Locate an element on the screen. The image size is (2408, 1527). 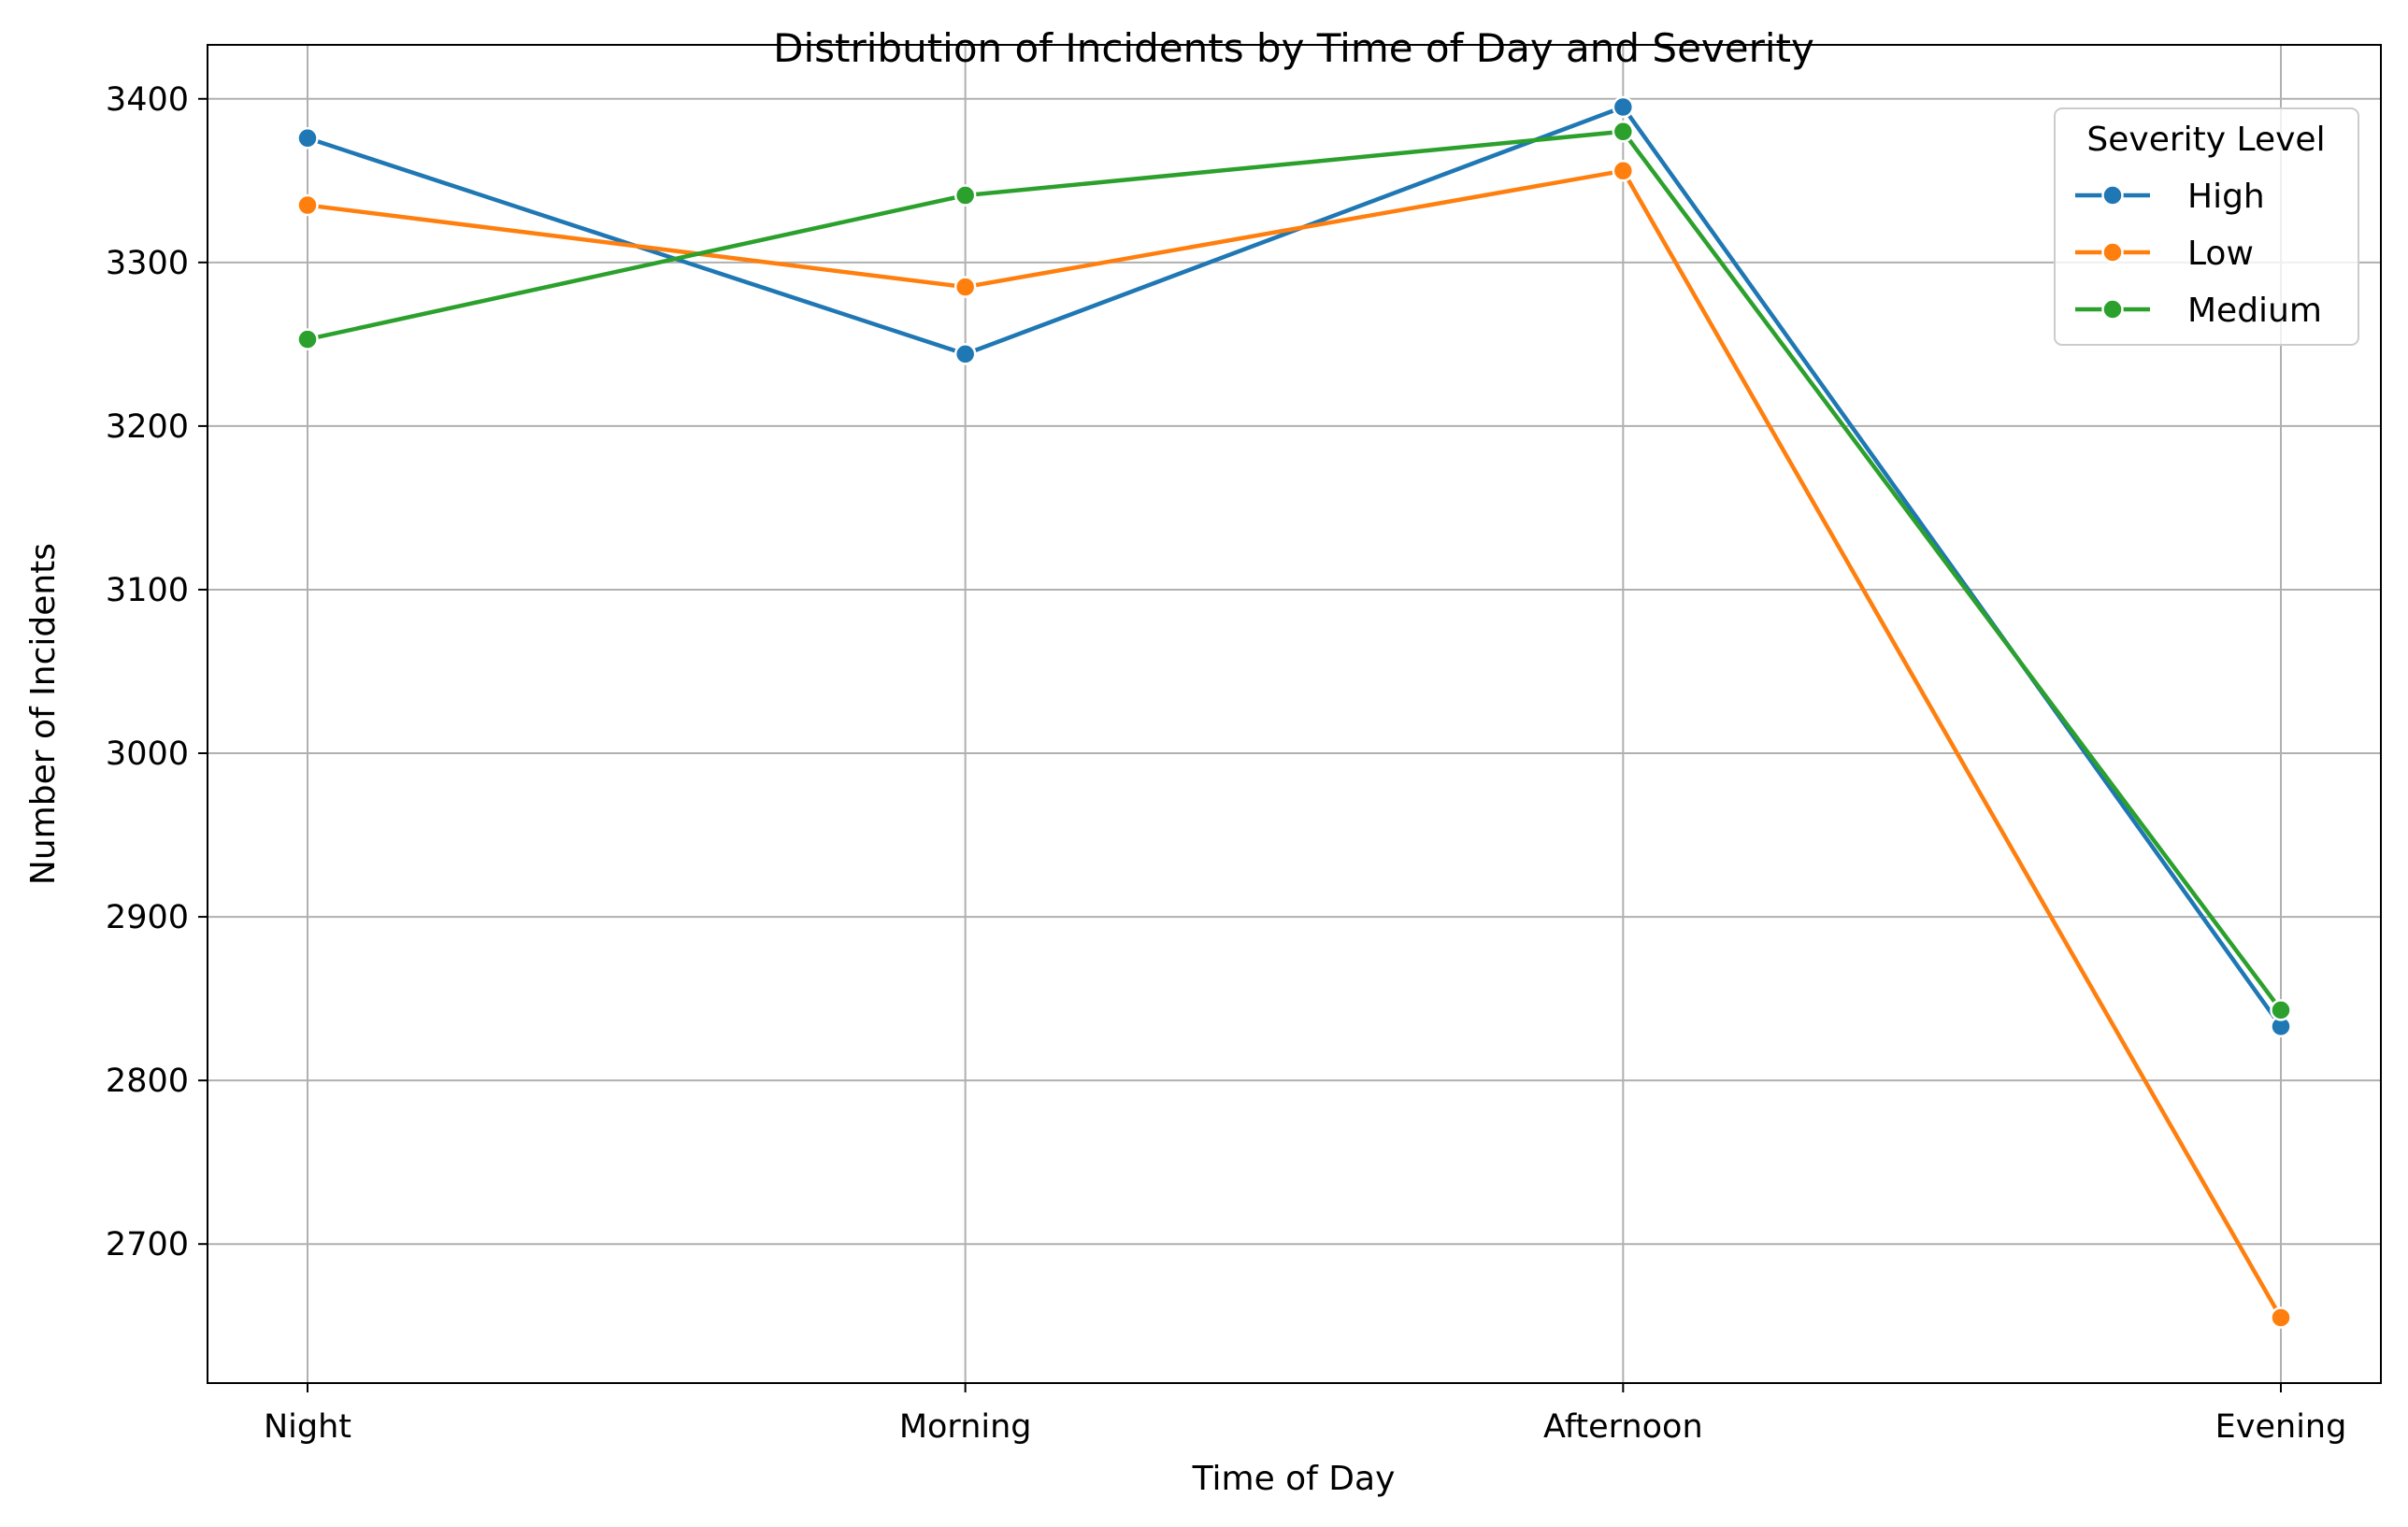
legend: Severity Level High Low Medium is located at coordinates (2206, 226).